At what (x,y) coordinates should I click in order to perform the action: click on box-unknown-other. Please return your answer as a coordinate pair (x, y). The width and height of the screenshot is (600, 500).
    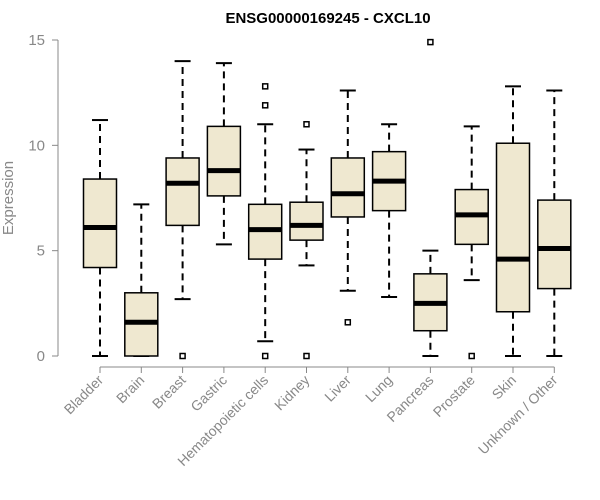
    Looking at the image, I should click on (554, 223).